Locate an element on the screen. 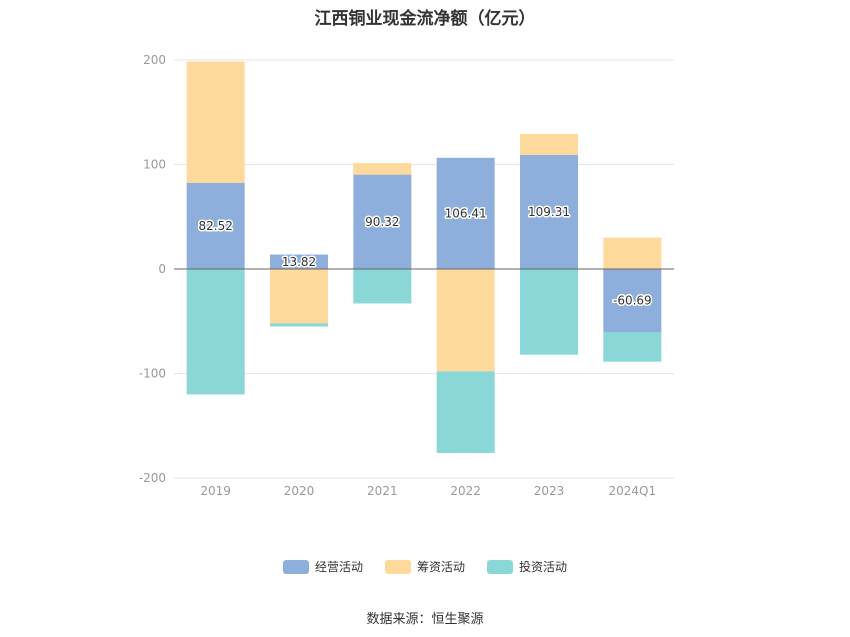  data-labels: 82.52 13.82 90.32 106.41 109.31 -60.69 is located at coordinates (425, 256).